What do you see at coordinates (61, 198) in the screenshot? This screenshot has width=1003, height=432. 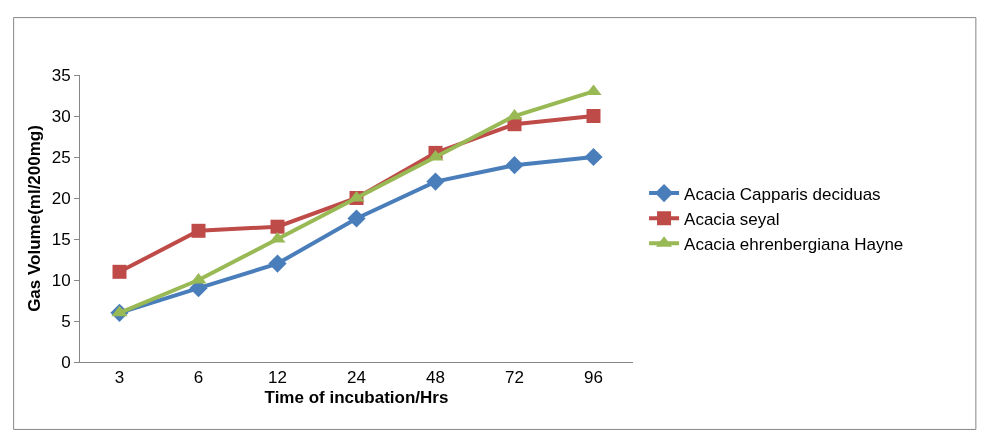 I see `y-tick-label: 20` at bounding box center [61, 198].